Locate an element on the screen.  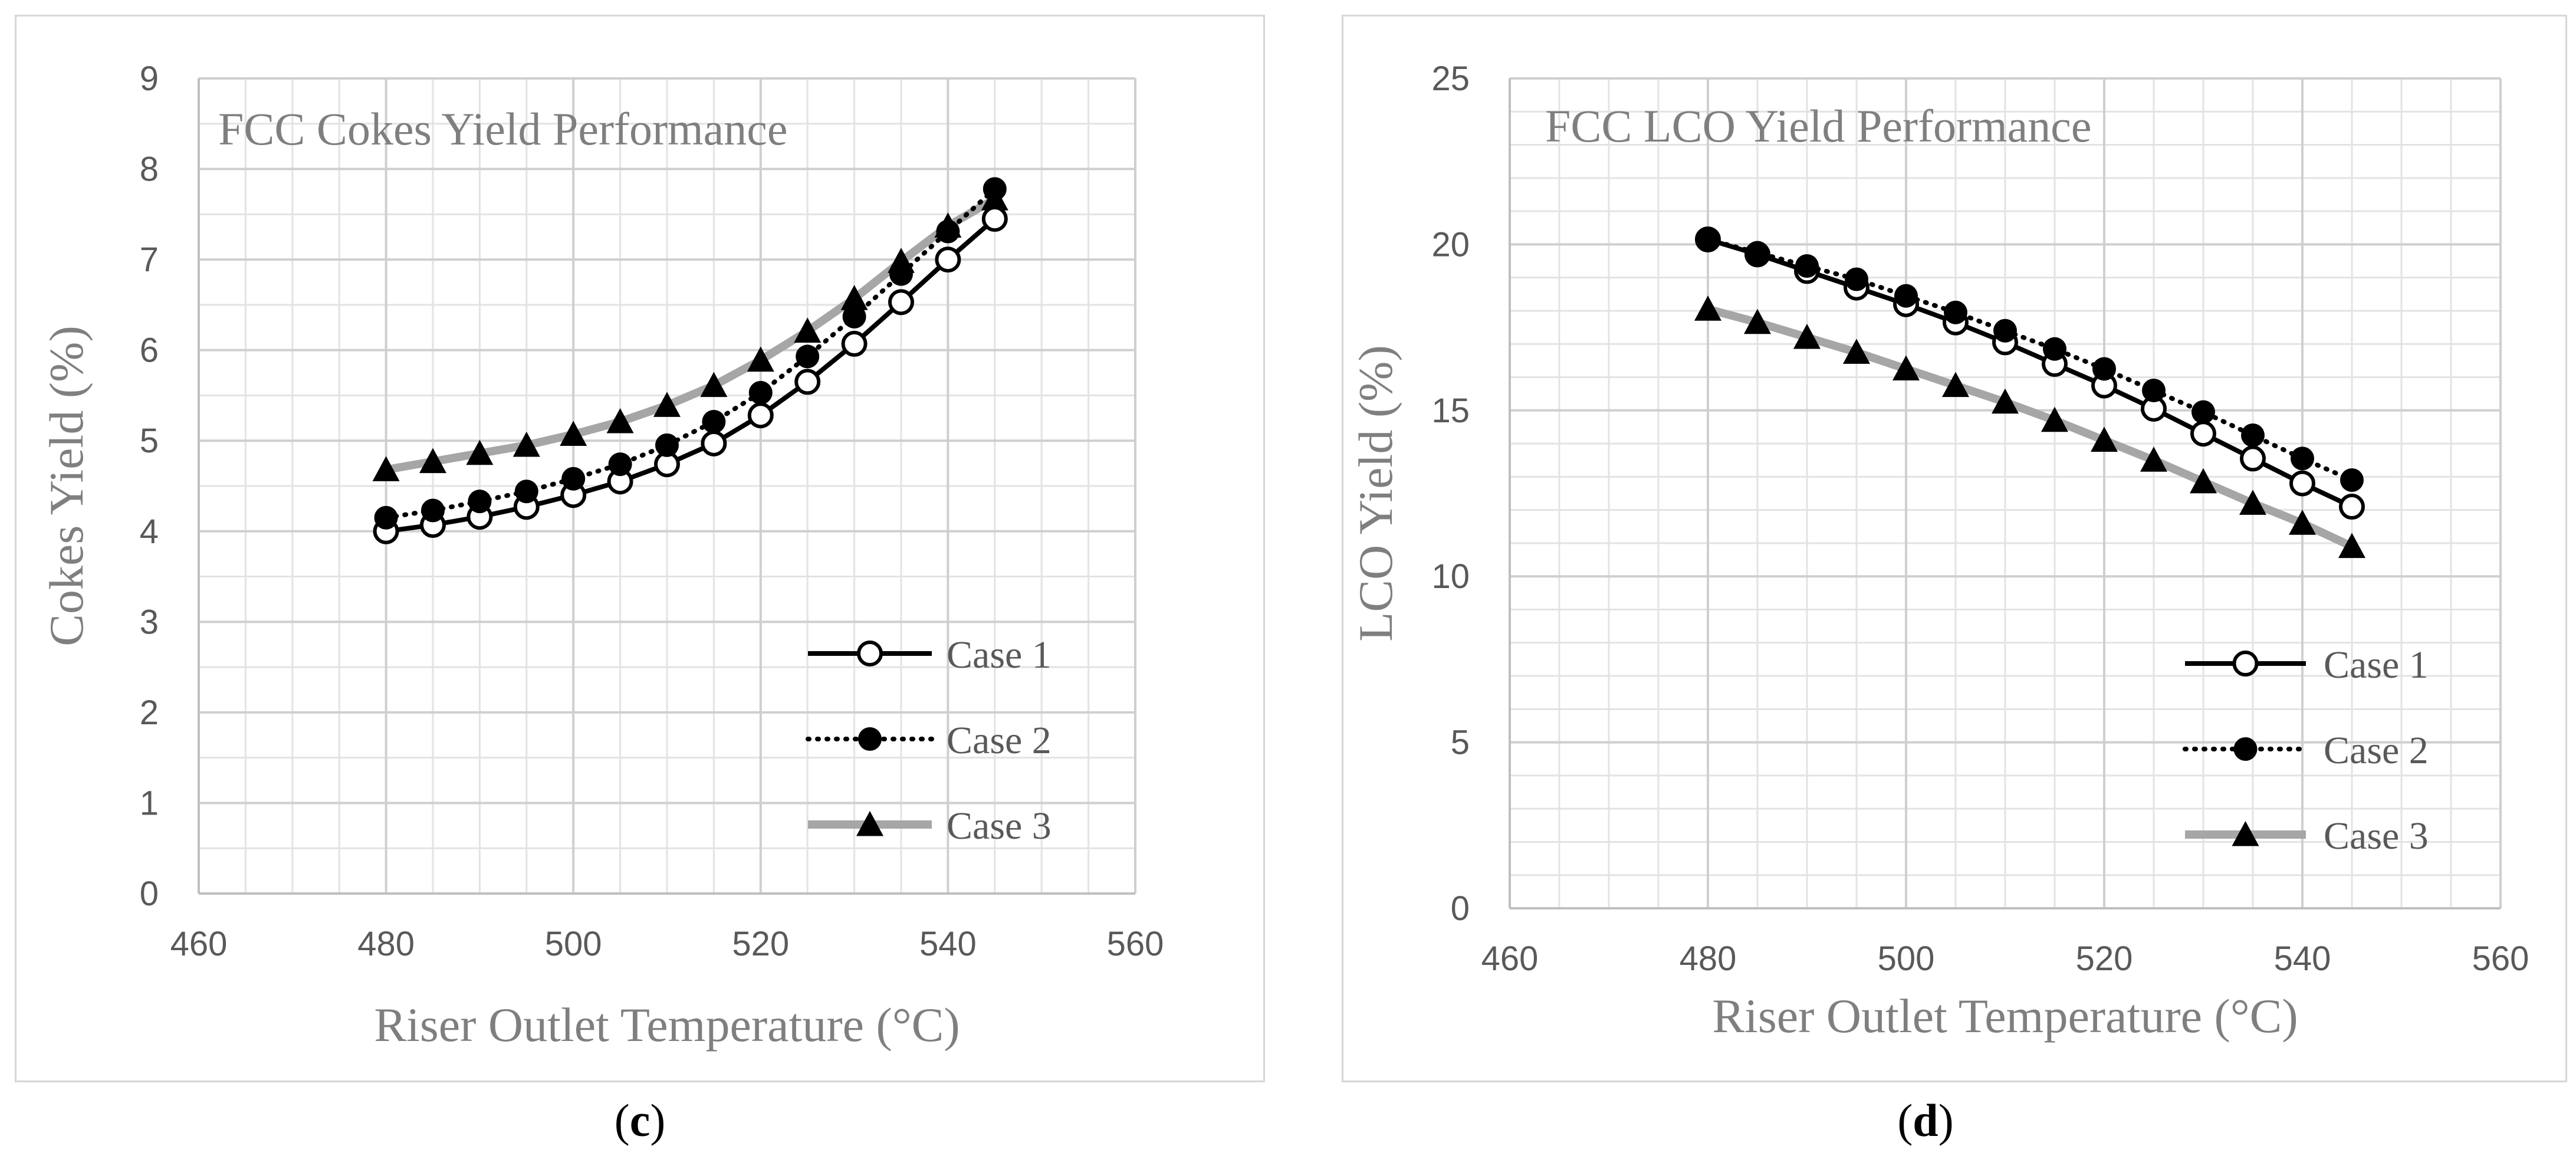
legend: Case 1 Case 2 Case 3 is located at coordinates (929, 740).